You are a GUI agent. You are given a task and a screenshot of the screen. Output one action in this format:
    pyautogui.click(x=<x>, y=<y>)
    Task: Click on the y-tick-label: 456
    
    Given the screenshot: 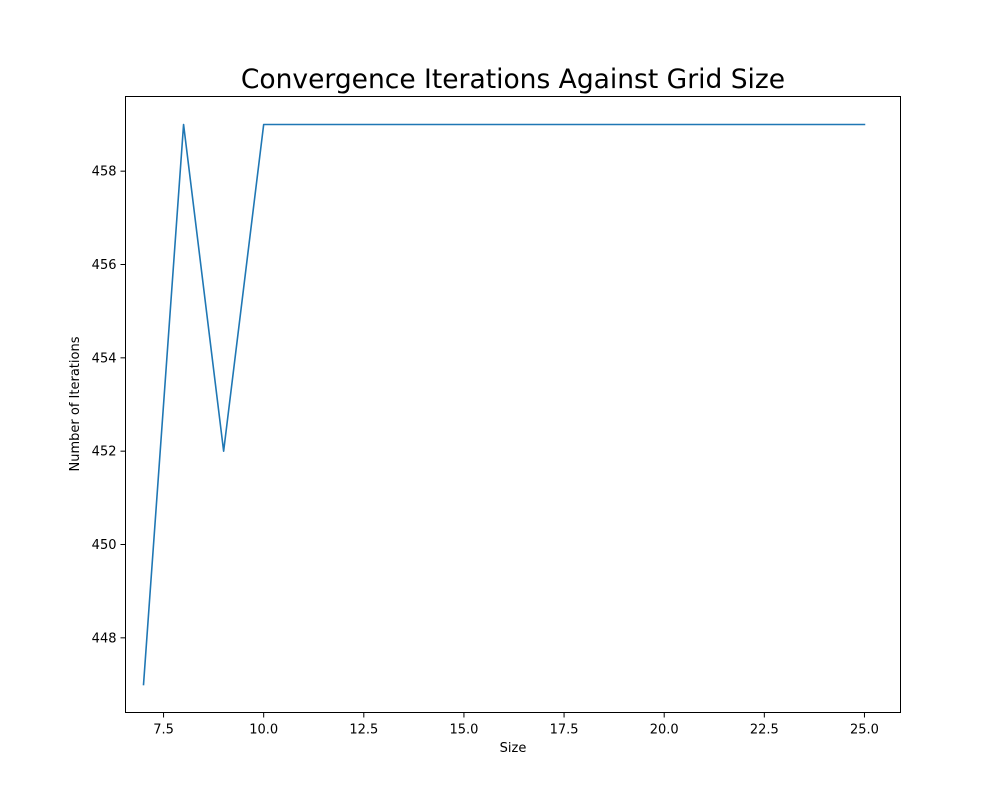 What is the action you would take?
    pyautogui.click(x=104, y=265)
    